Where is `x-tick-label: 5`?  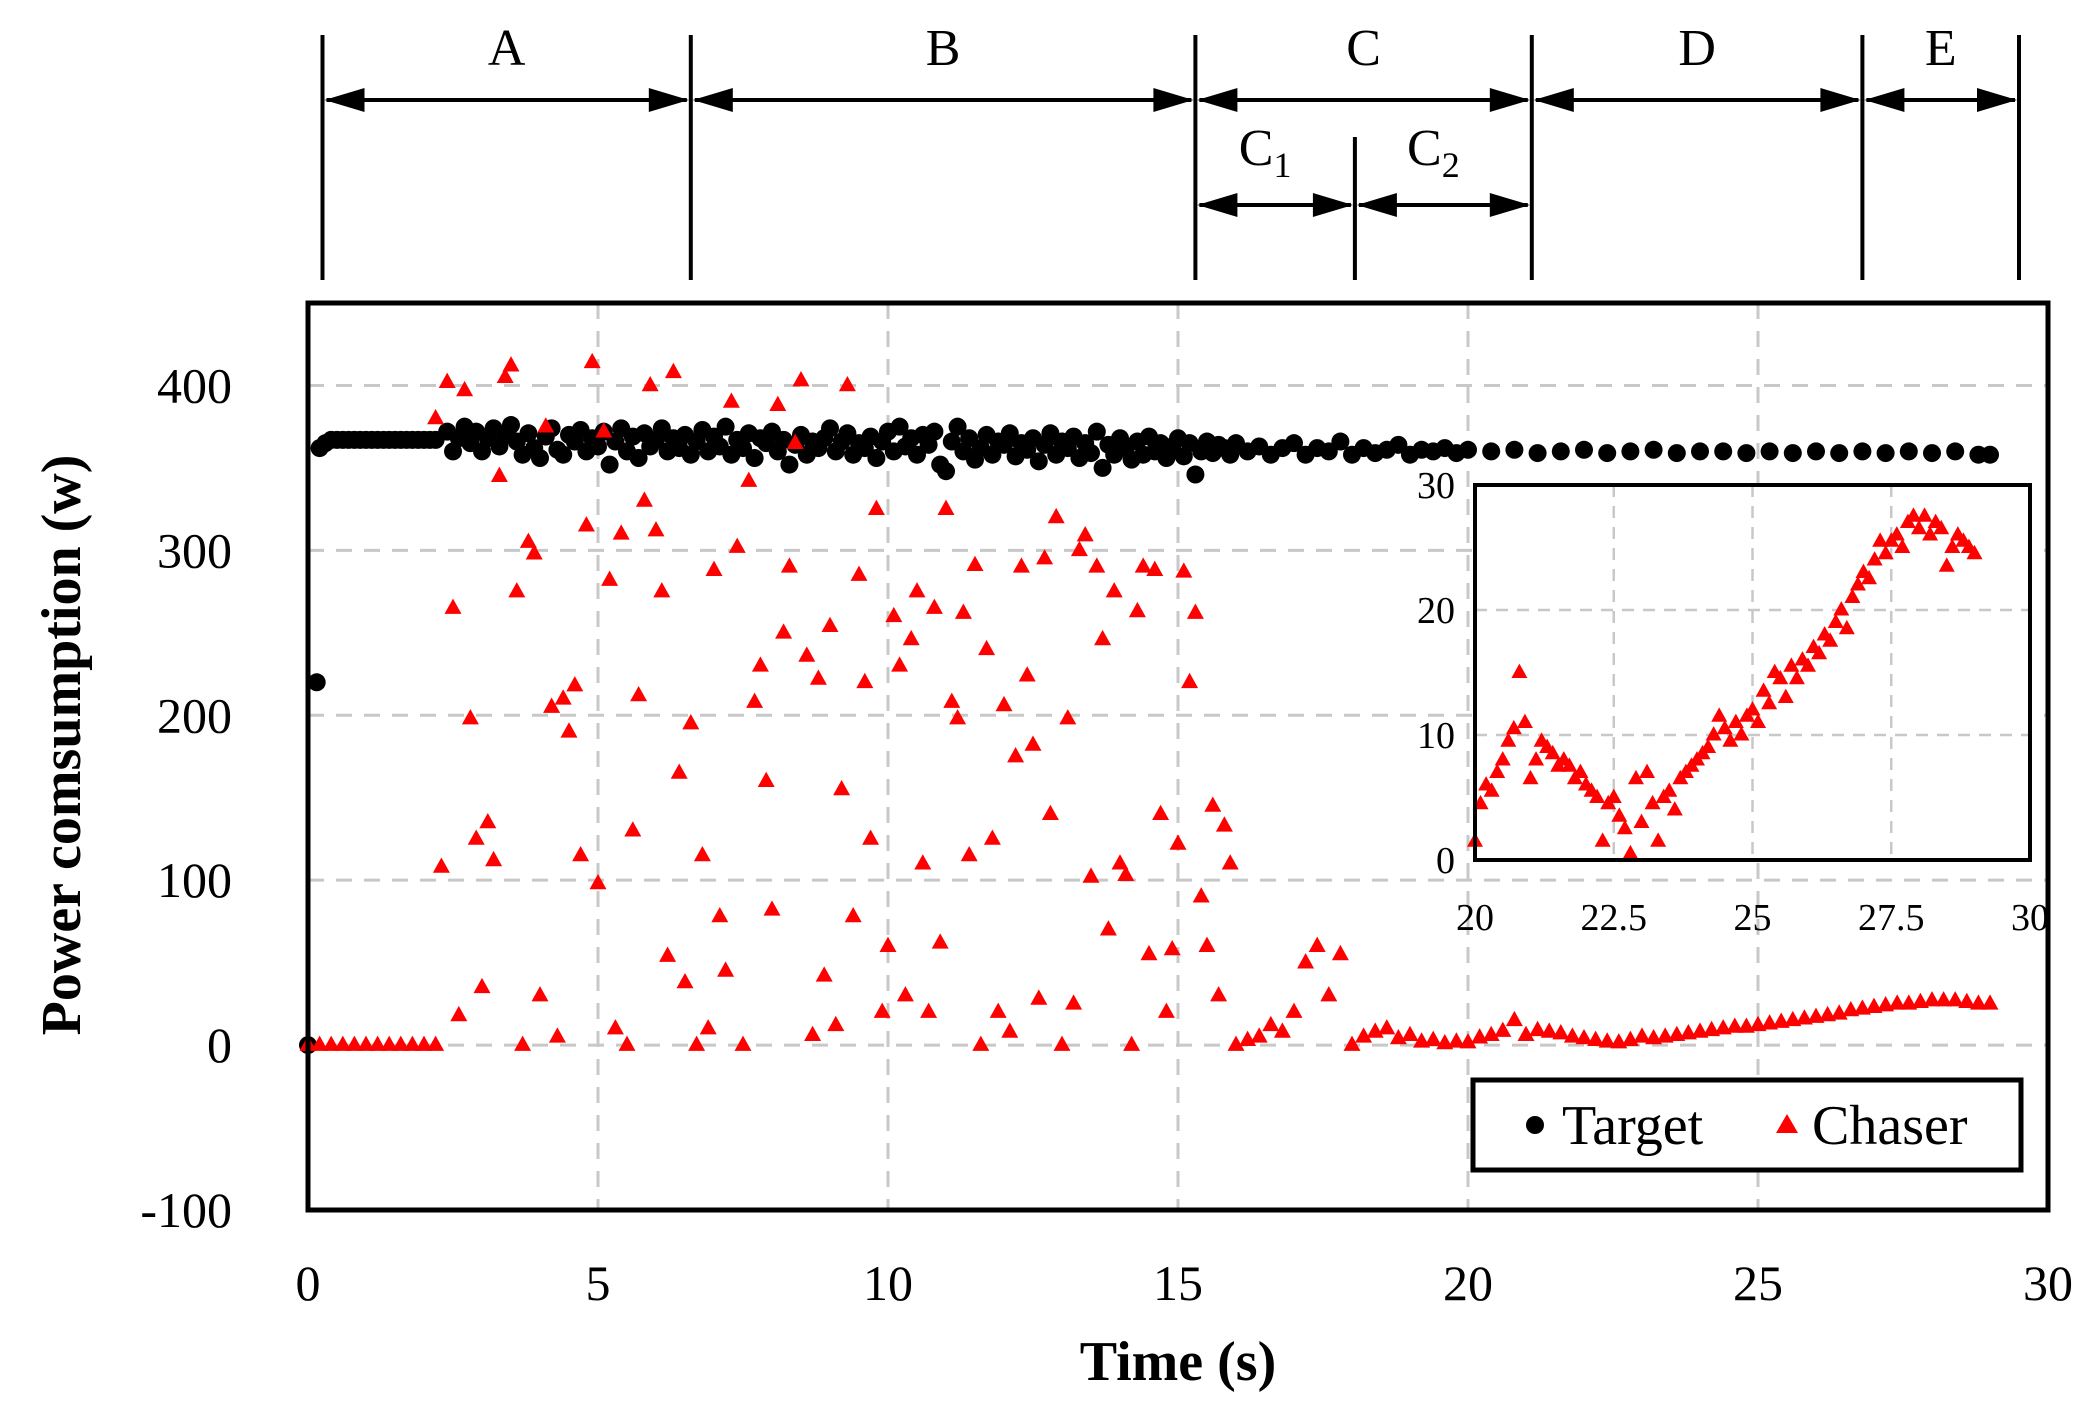
x-tick-label: 5 is located at coordinates (598, 1283).